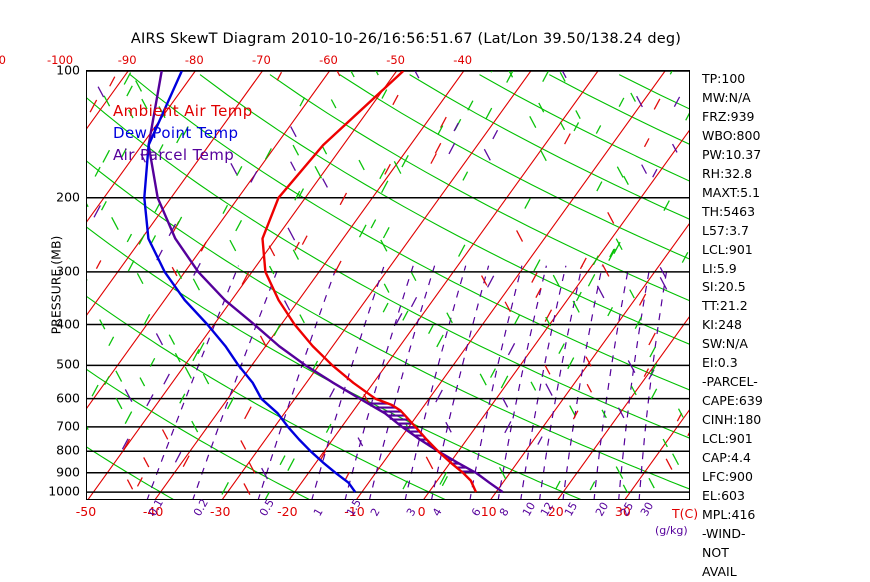  I want to click on pressure-tick: 800, so click(58, 450).